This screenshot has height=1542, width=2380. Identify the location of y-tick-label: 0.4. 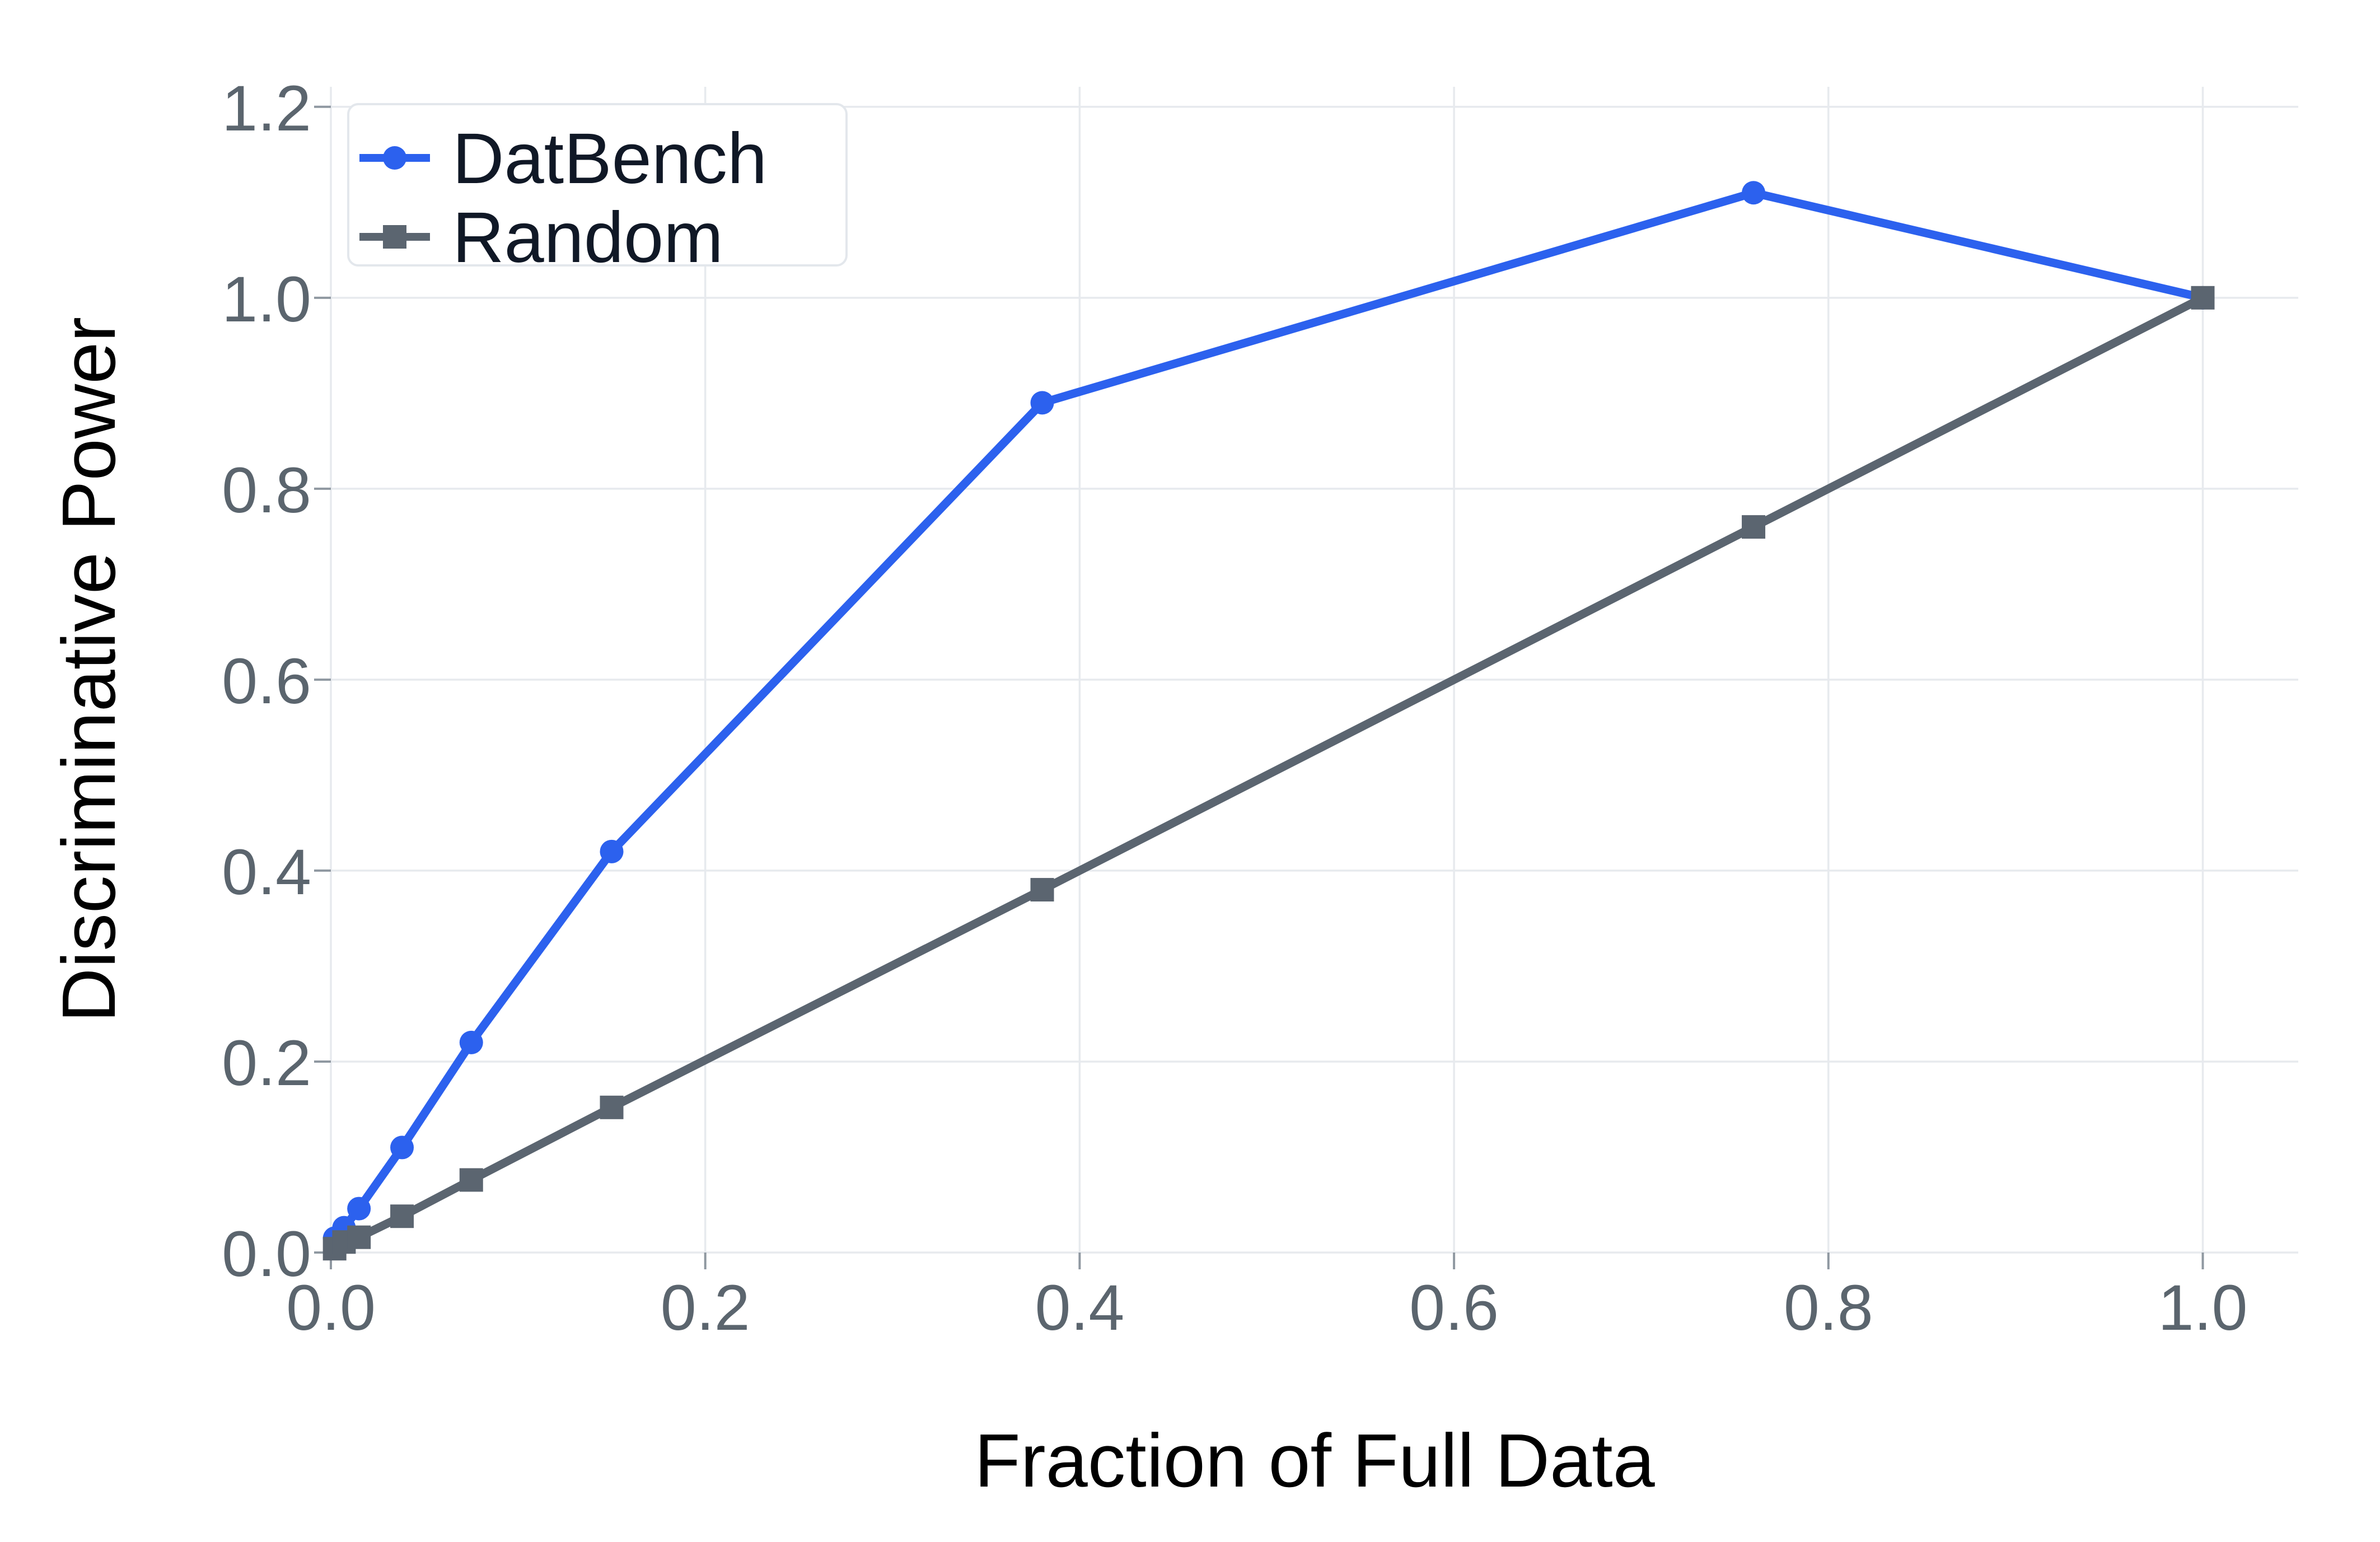
(266, 872).